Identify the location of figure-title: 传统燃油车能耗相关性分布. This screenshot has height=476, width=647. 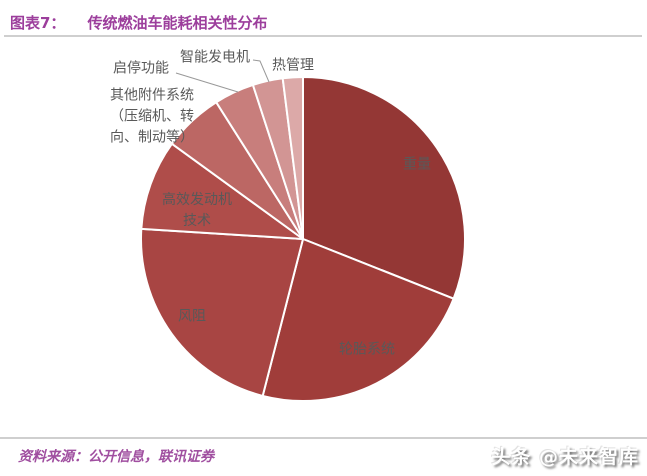
(177, 23).